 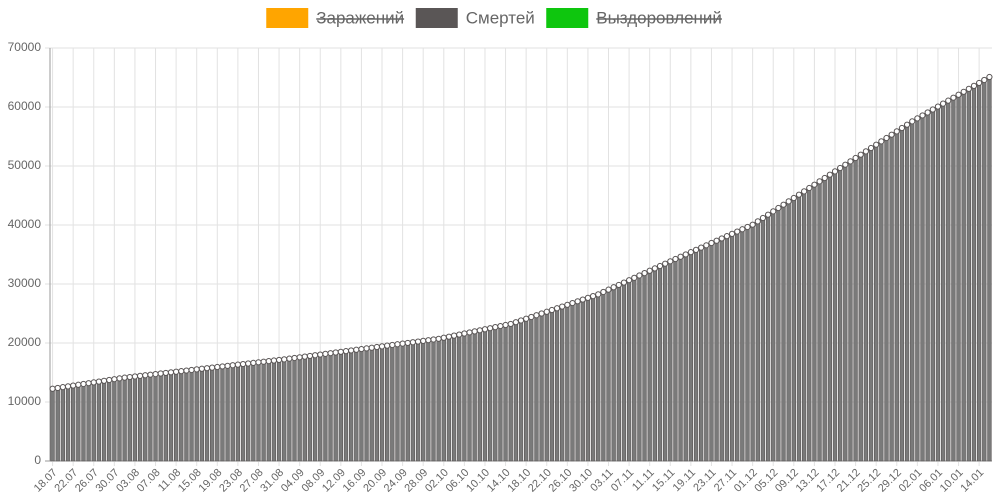 I want to click on y-tick-label: 70000, so click(x=25, y=47).